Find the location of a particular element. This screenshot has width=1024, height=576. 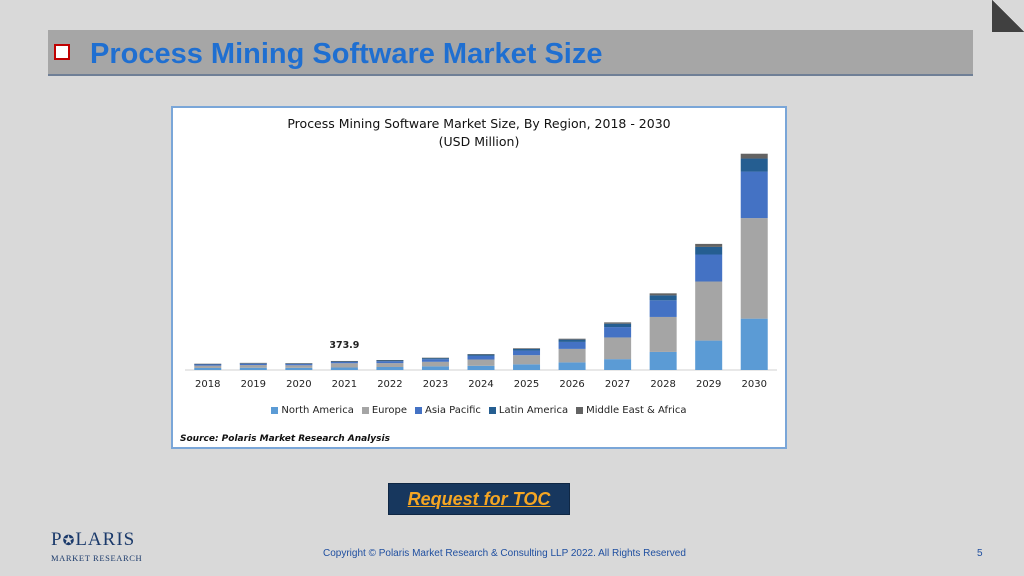

x-tick-label: 2023 is located at coordinates (435, 384).